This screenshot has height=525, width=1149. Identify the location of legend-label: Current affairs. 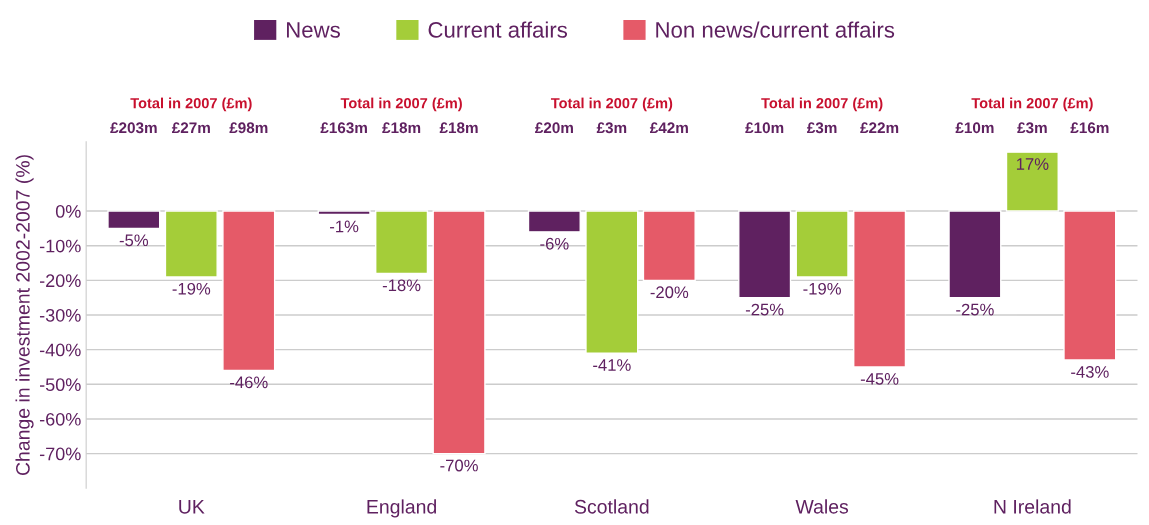
(498, 29).